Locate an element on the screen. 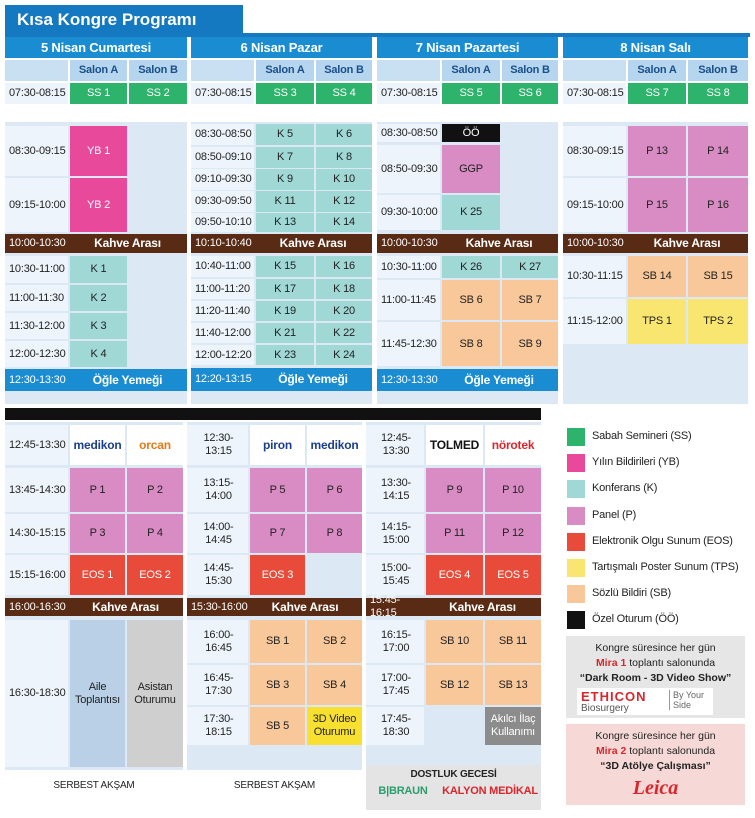 Image resolution: width=755 pixels, height=818 pixels. venue-rest: toplantı salonunda is located at coordinates (672, 751).